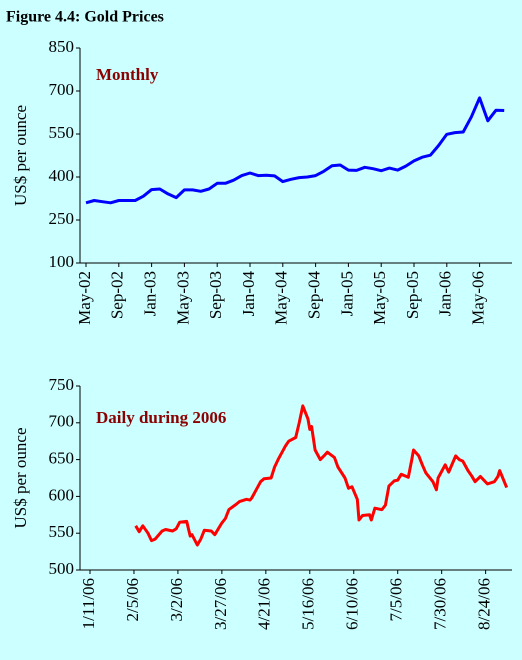  Describe the element at coordinates (150, 293) in the screenshot. I see `x-tick-label: Jan-03` at that location.